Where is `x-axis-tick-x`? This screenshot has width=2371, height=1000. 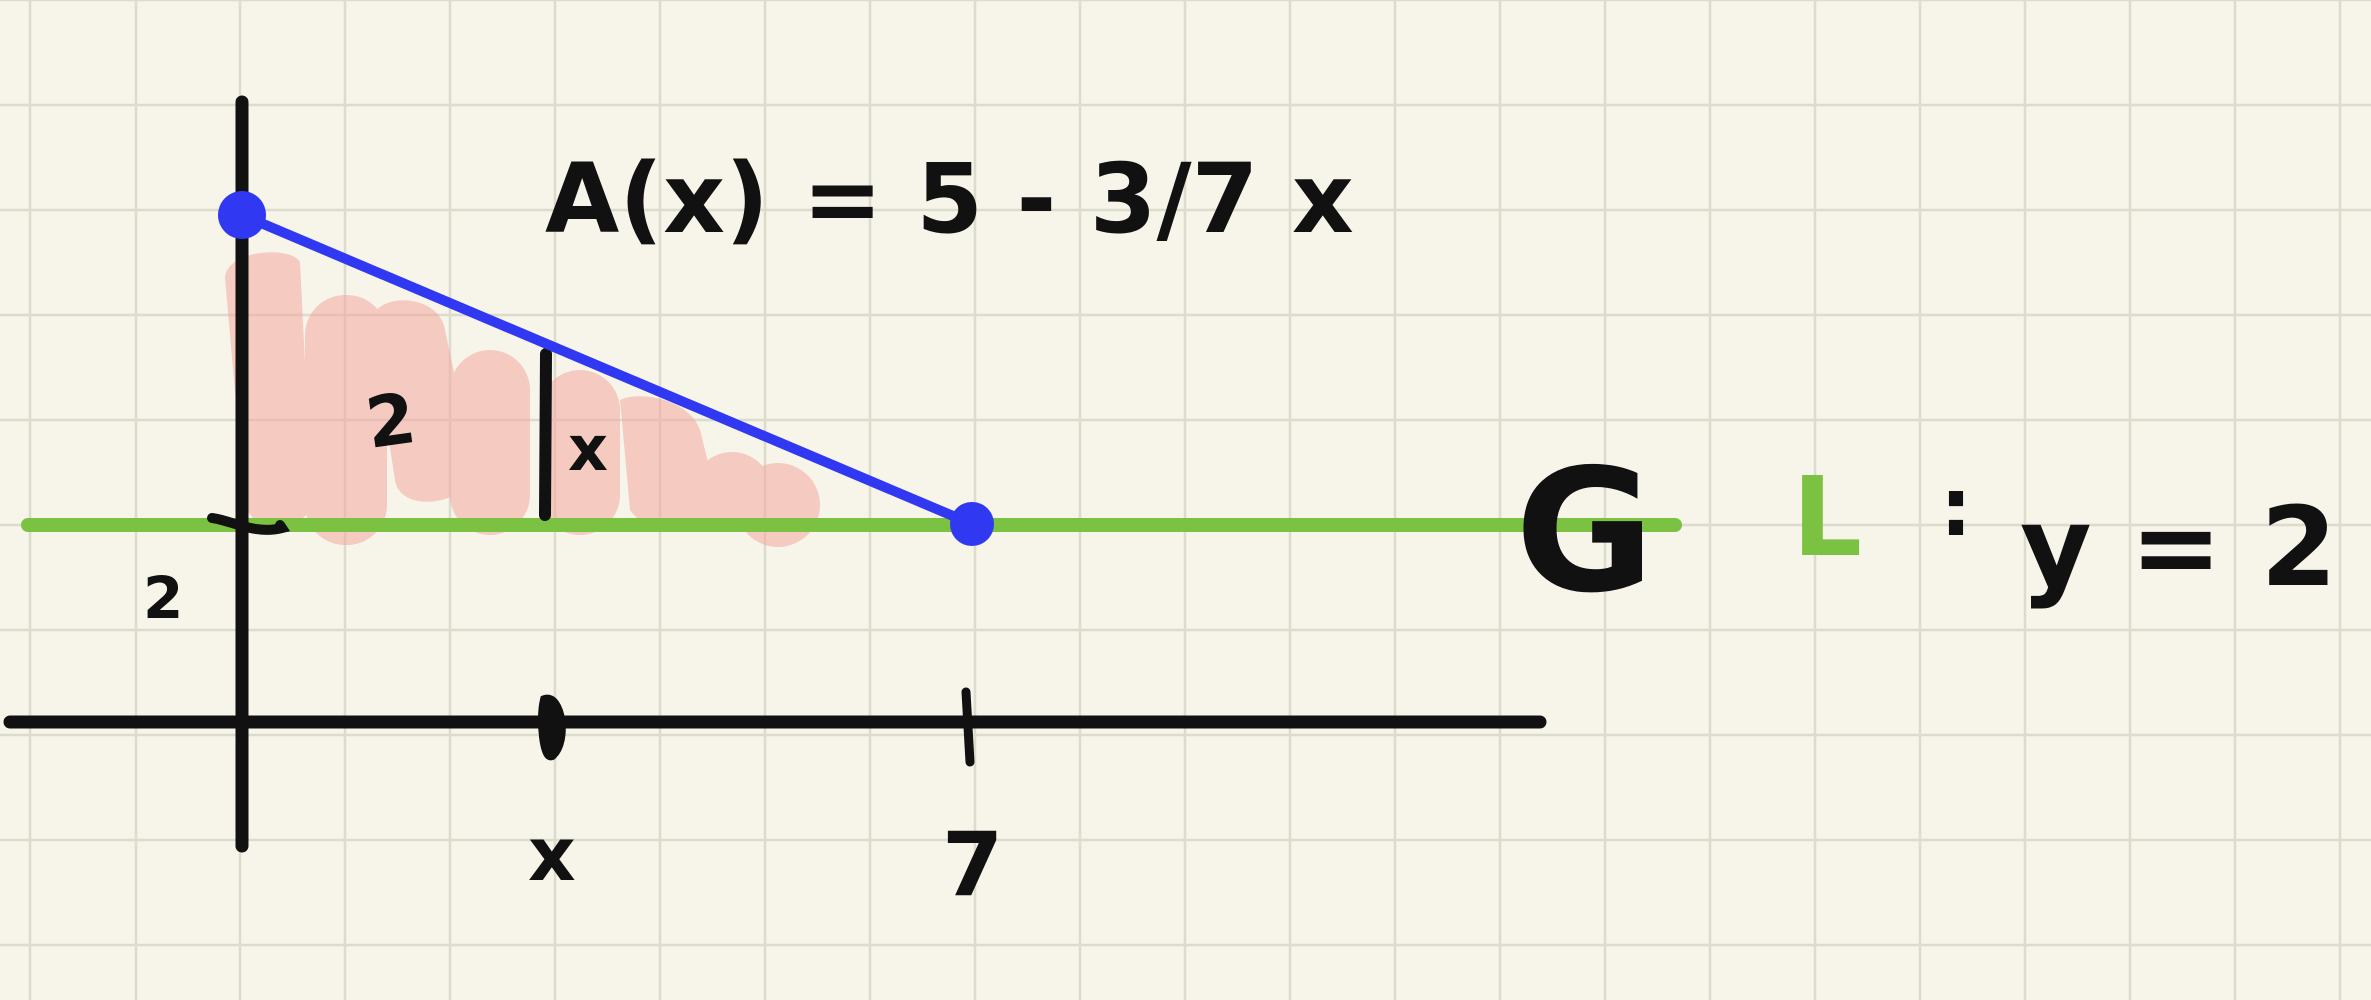
x-axis-tick-x is located at coordinates (552, 727).